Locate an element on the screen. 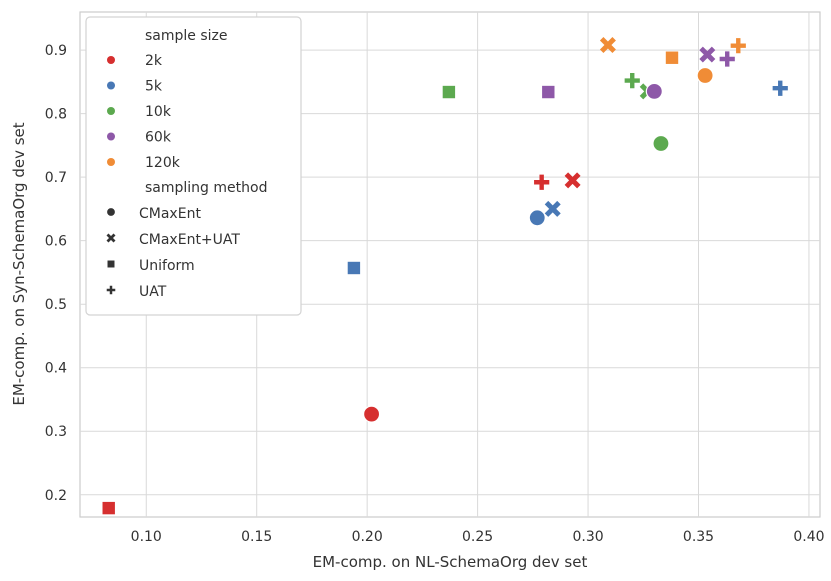 The image size is (831, 581). x-tick-label: 0.35 is located at coordinates (698, 537).